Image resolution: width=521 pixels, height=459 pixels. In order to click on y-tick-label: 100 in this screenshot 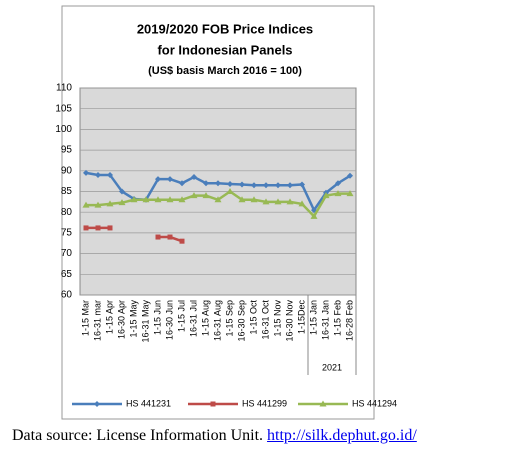, I will do `click(63, 129)`.